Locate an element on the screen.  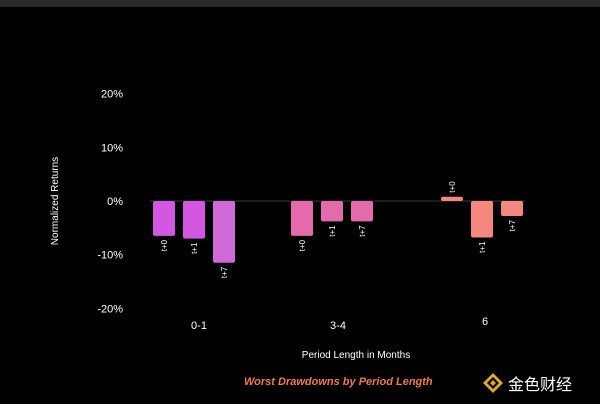
golden-finance-logo-icon is located at coordinates (493, 383).